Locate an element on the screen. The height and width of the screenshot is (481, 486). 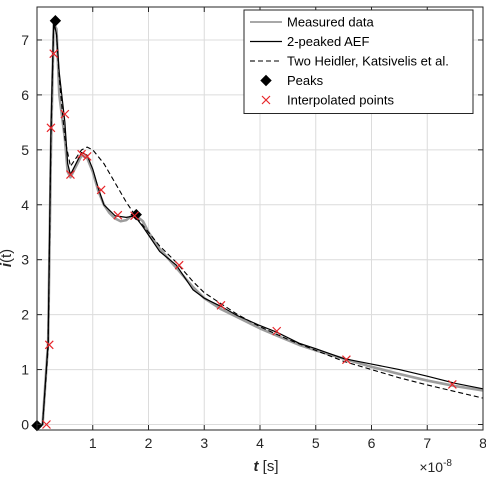
x-tick-label: 2 is located at coordinates (149, 443).